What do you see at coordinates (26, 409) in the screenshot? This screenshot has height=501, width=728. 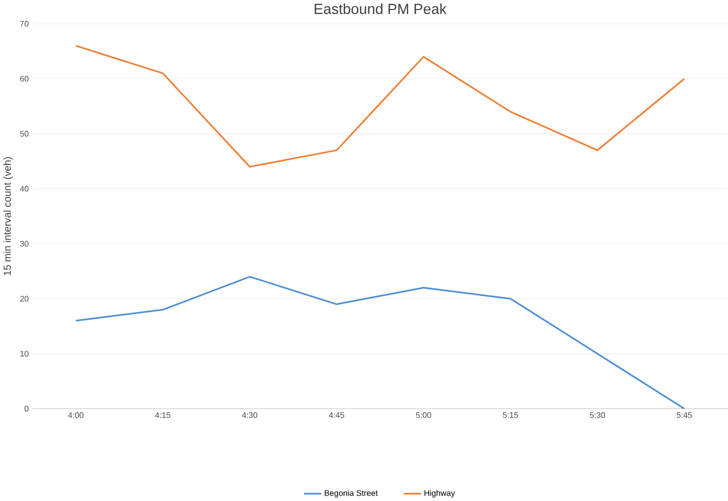 I see `y-tick-label: 0` at bounding box center [26, 409].